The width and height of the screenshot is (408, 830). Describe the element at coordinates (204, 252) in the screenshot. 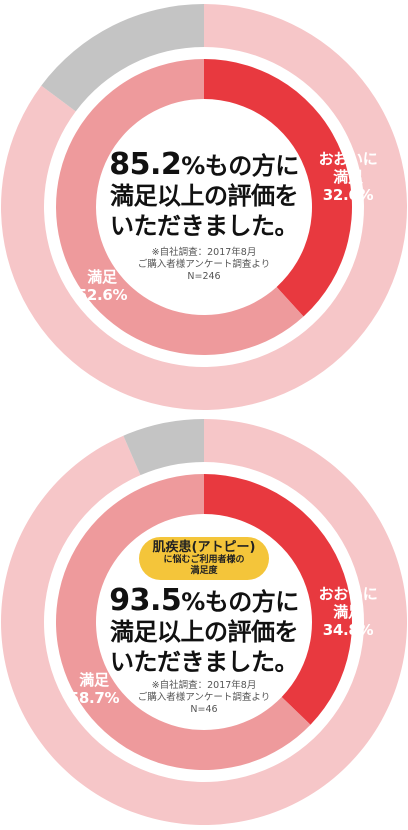

I see `chart-1-note-line1: ※自社調査：2017年8月` at that location.